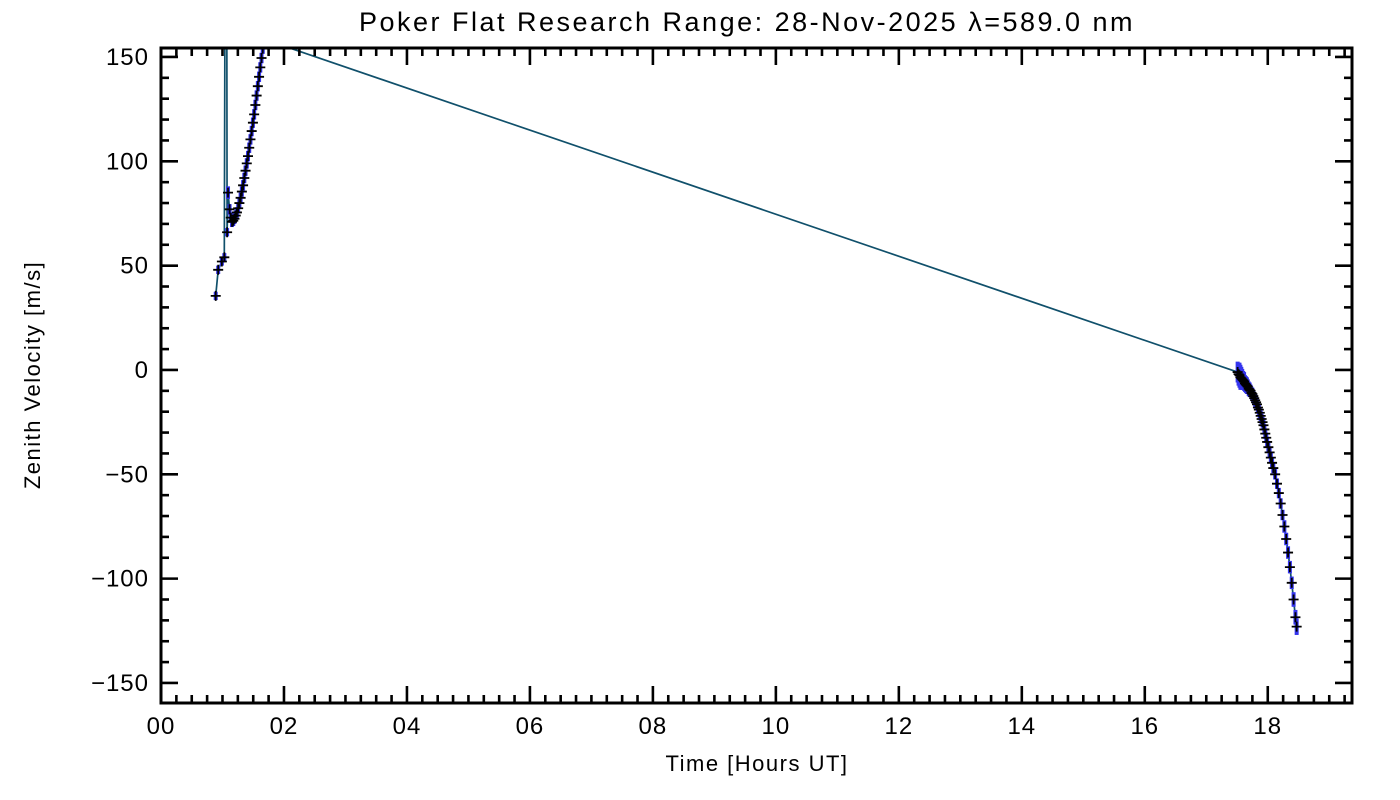 Image resolution: width=1400 pixels, height=800 pixels. Describe the element at coordinates (161, 726) in the screenshot. I see `x-tick-label: 00` at that location.